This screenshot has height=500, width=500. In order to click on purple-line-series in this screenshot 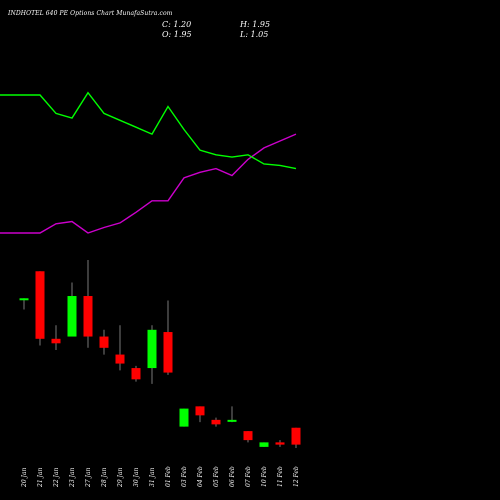, I will do `click(148, 183)`.